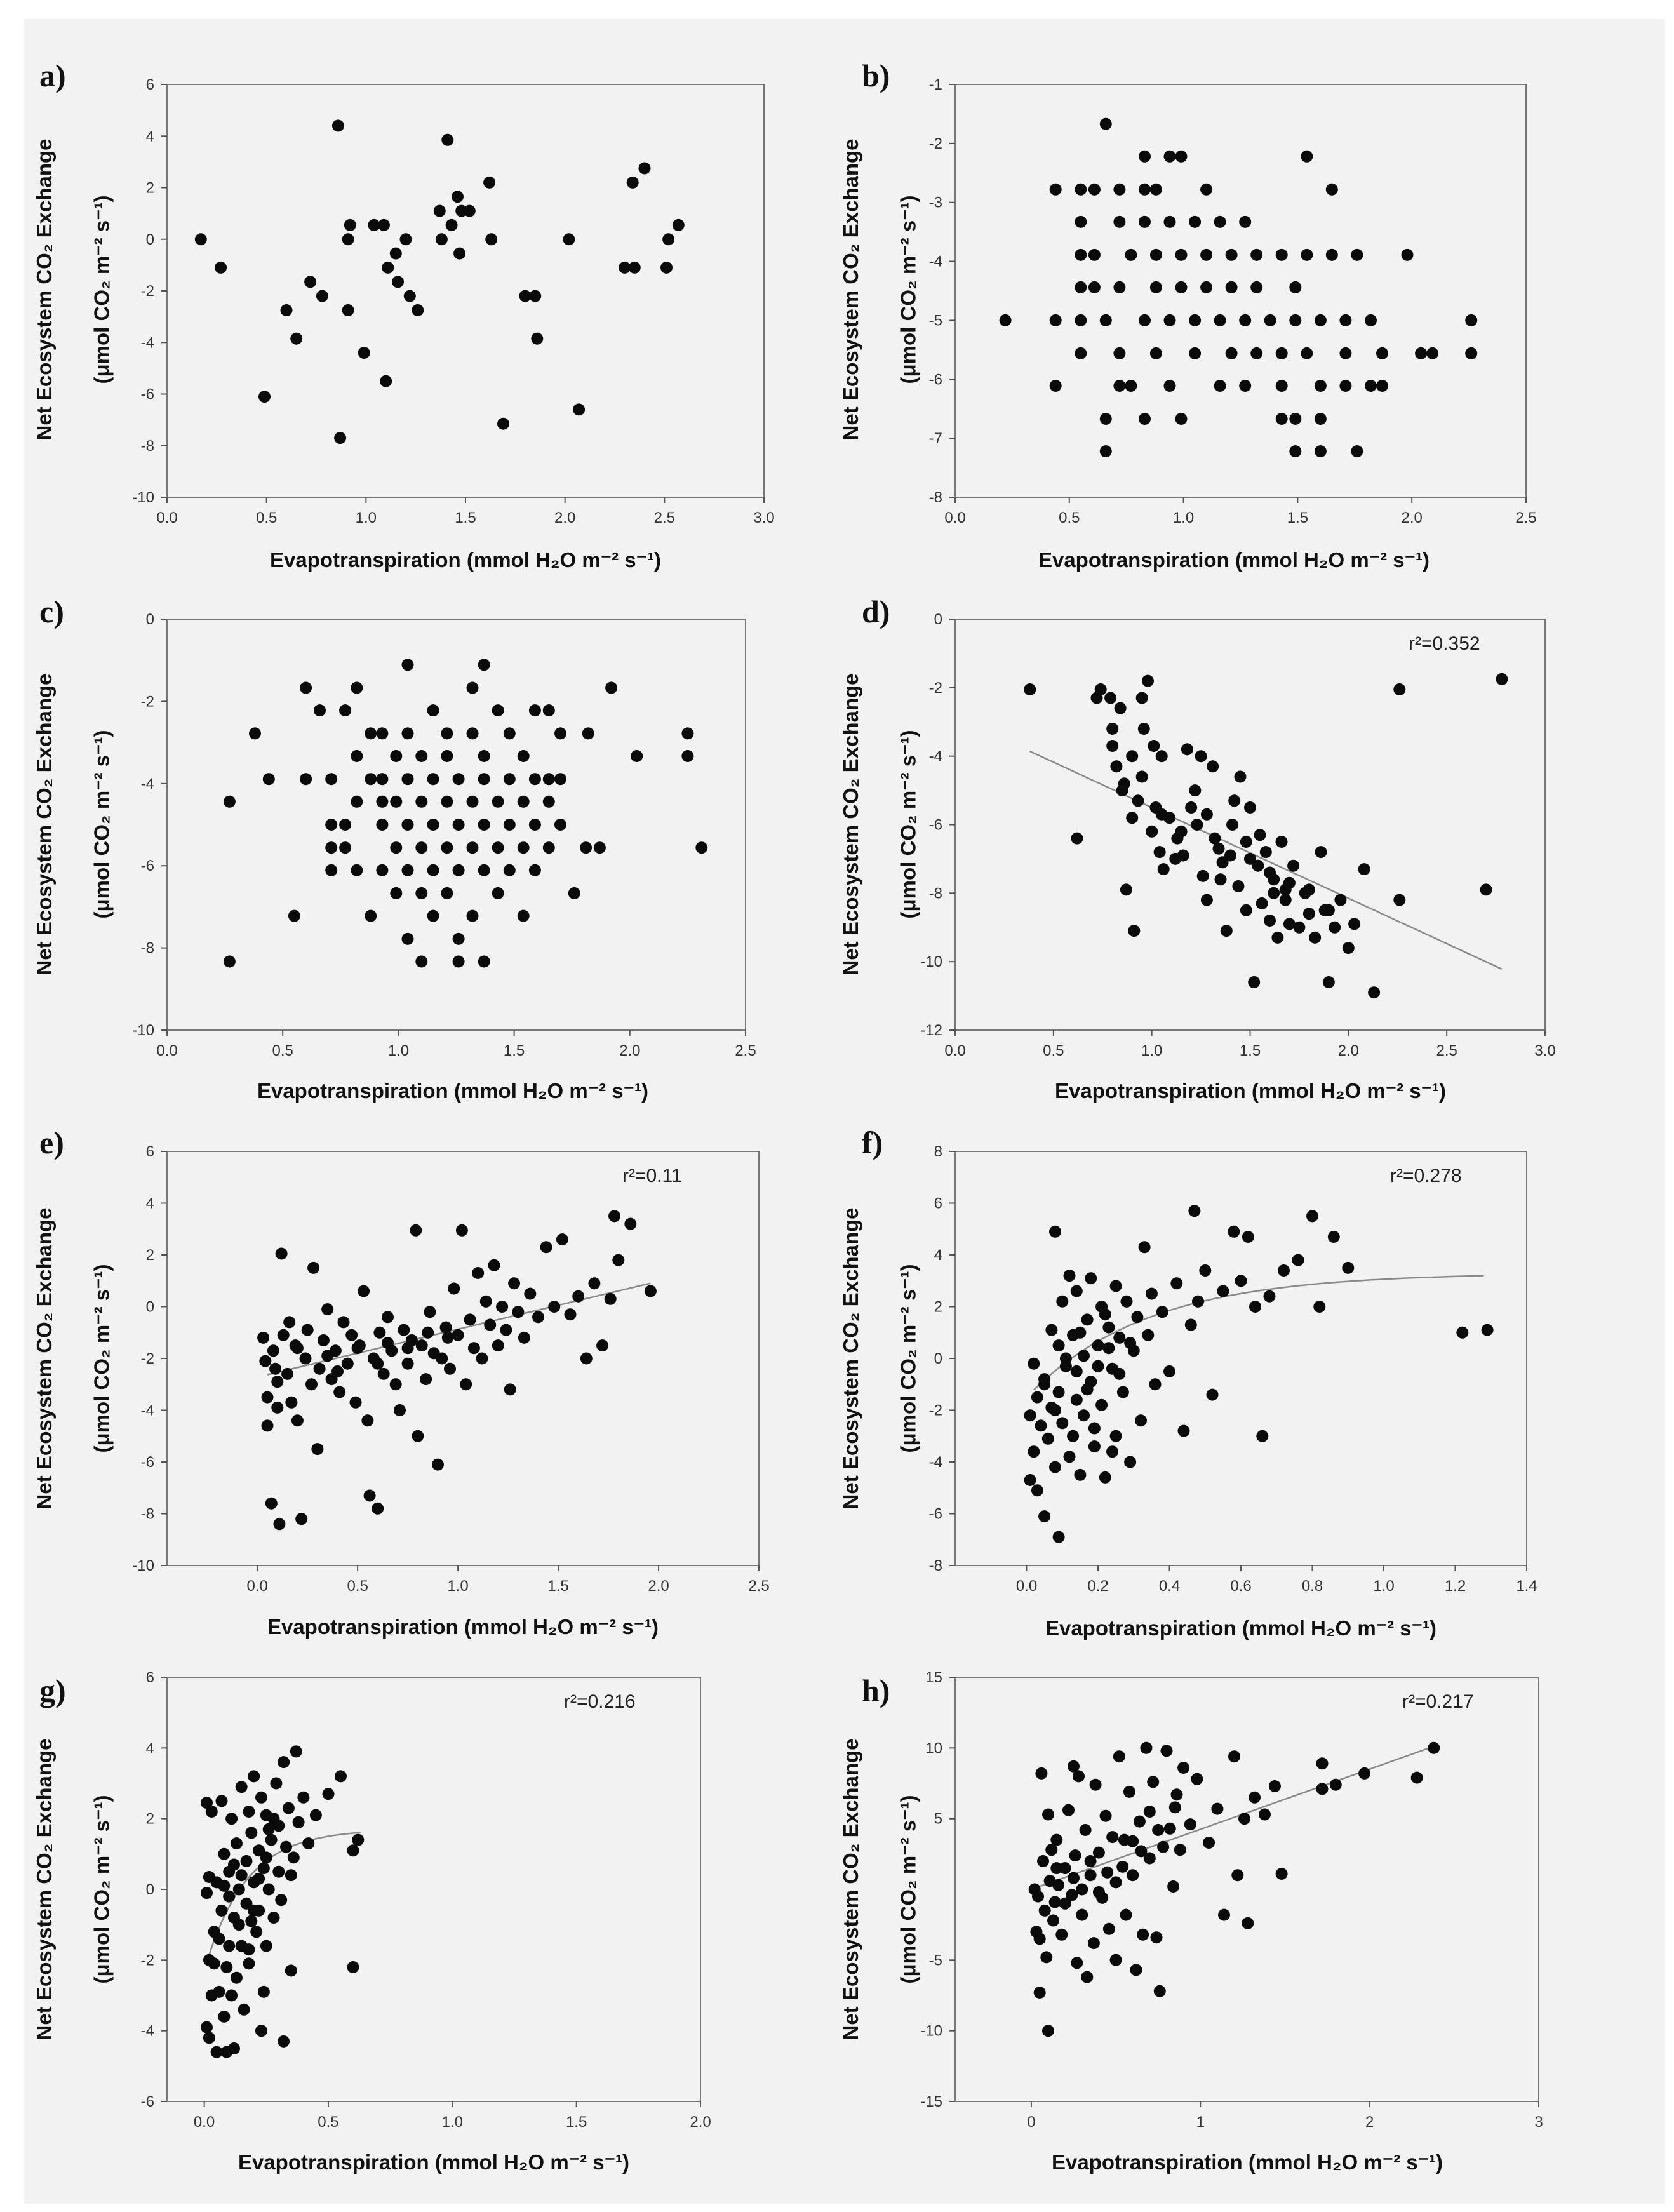 This screenshot has width=1674, height=2212. What do you see at coordinates (1444, 643) in the screenshot?
I see `r-squared-label: r²=0.352` at bounding box center [1444, 643].